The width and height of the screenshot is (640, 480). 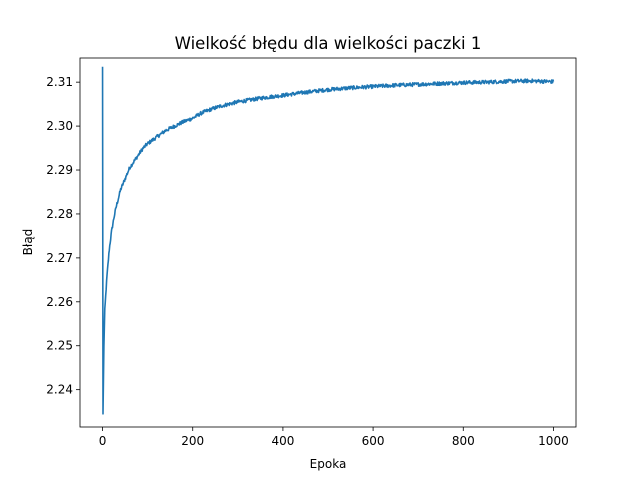 What do you see at coordinates (59, 390) in the screenshot?
I see `y-tick-label: 2.24` at bounding box center [59, 390].